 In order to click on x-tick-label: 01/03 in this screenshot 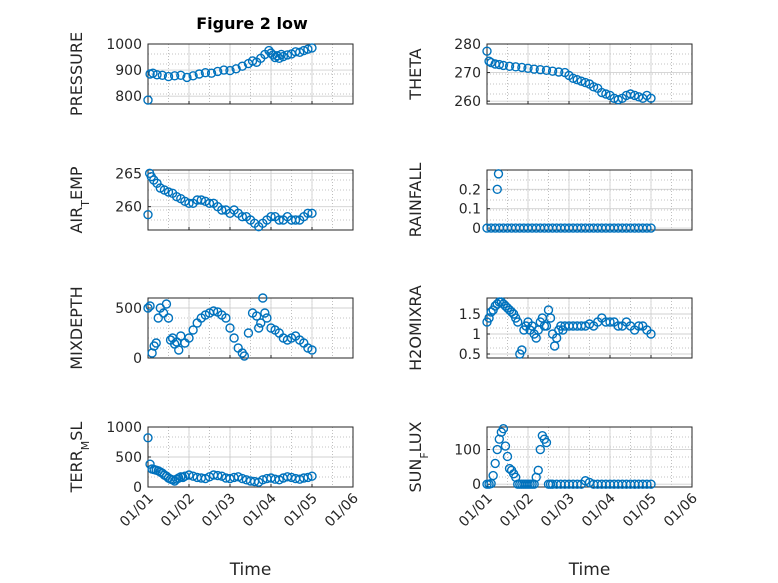, I will do `click(219, 511)`.